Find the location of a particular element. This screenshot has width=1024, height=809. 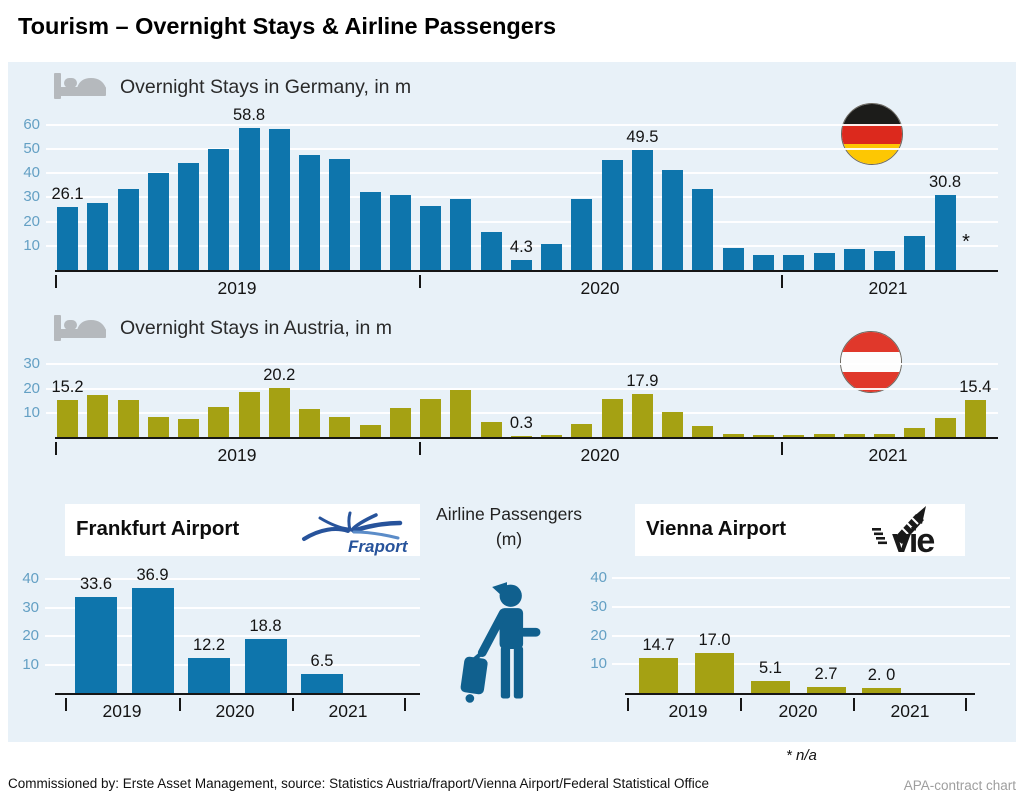

value-label: 15.4 is located at coordinates (975, 386).